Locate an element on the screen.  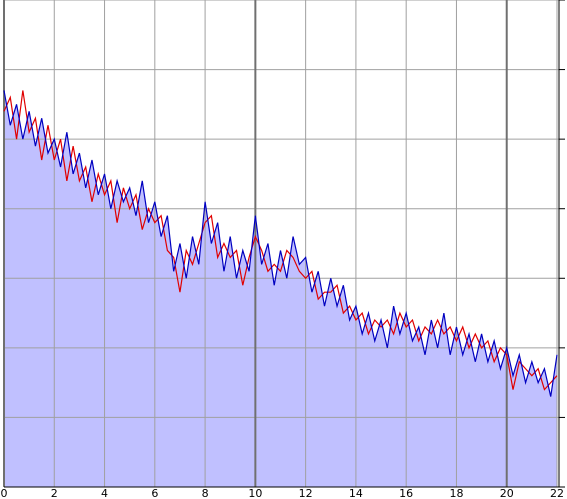
x-tick-label: 18 is located at coordinates (456, 493).